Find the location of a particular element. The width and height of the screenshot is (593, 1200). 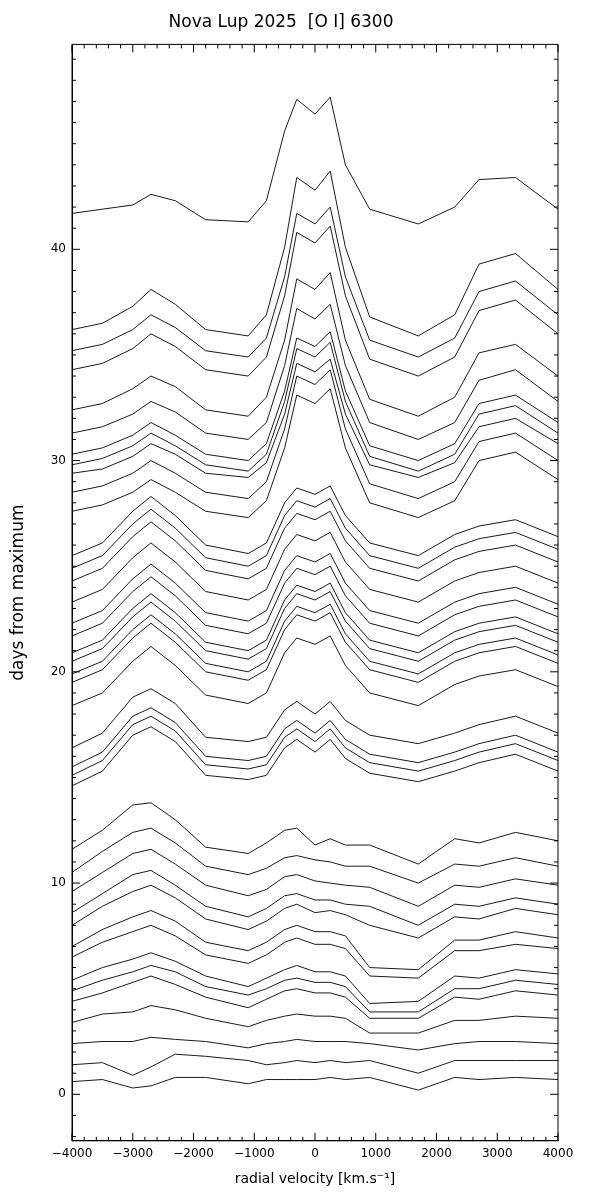

y-axis-title: days from maximum is located at coordinates (16, 592).